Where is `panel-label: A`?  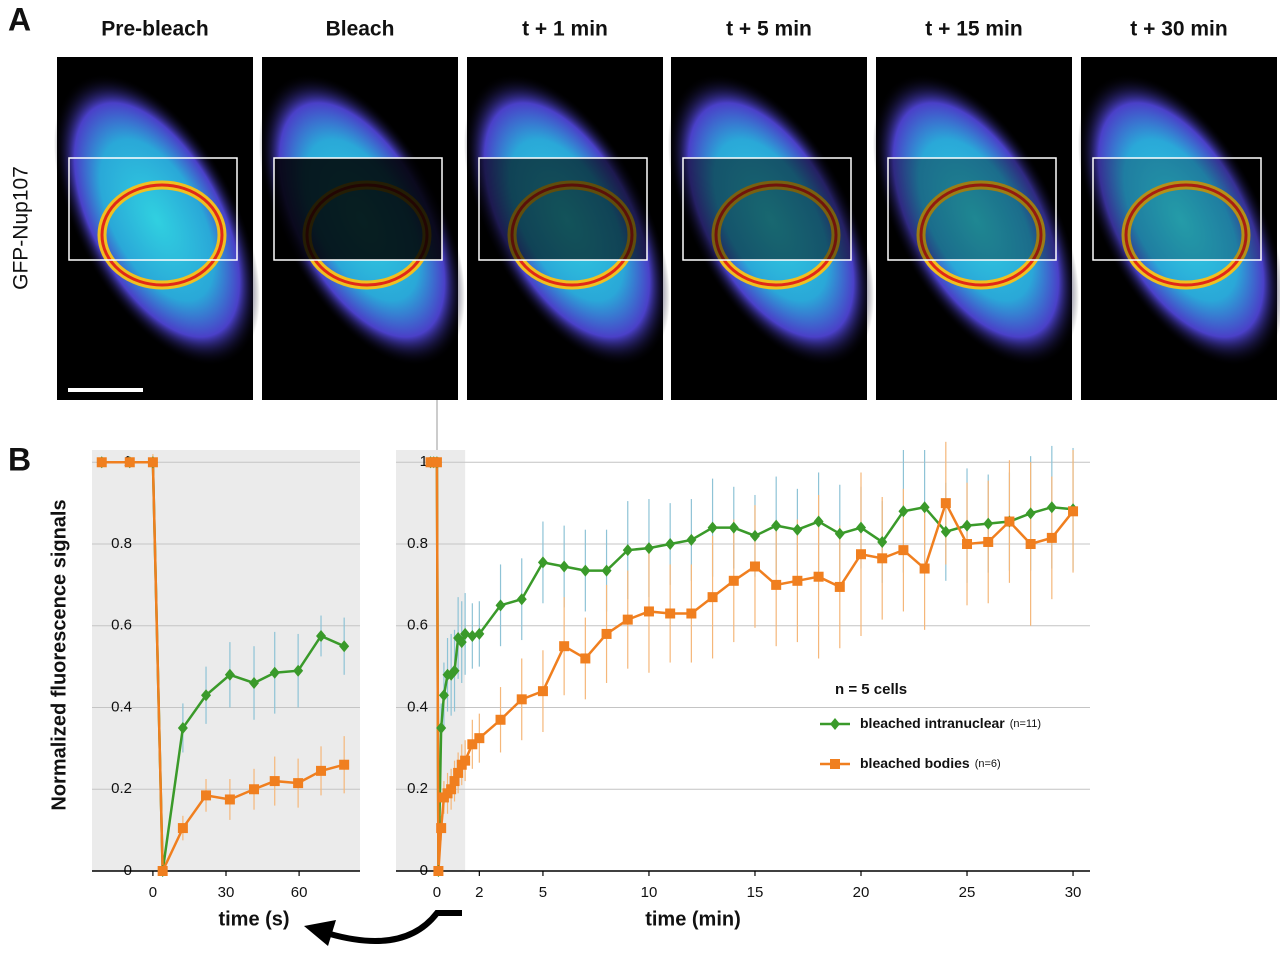
panel-label: A is located at coordinates (19, 19).